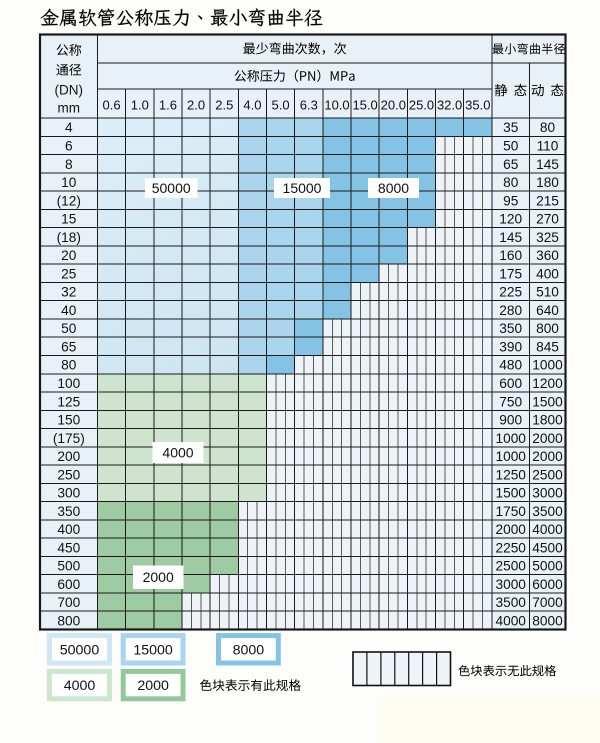 Image resolution: width=600 pixels, height=743 pixels. Describe the element at coordinates (69, 182) in the screenshot. I see `svg-text: 10` at that location.